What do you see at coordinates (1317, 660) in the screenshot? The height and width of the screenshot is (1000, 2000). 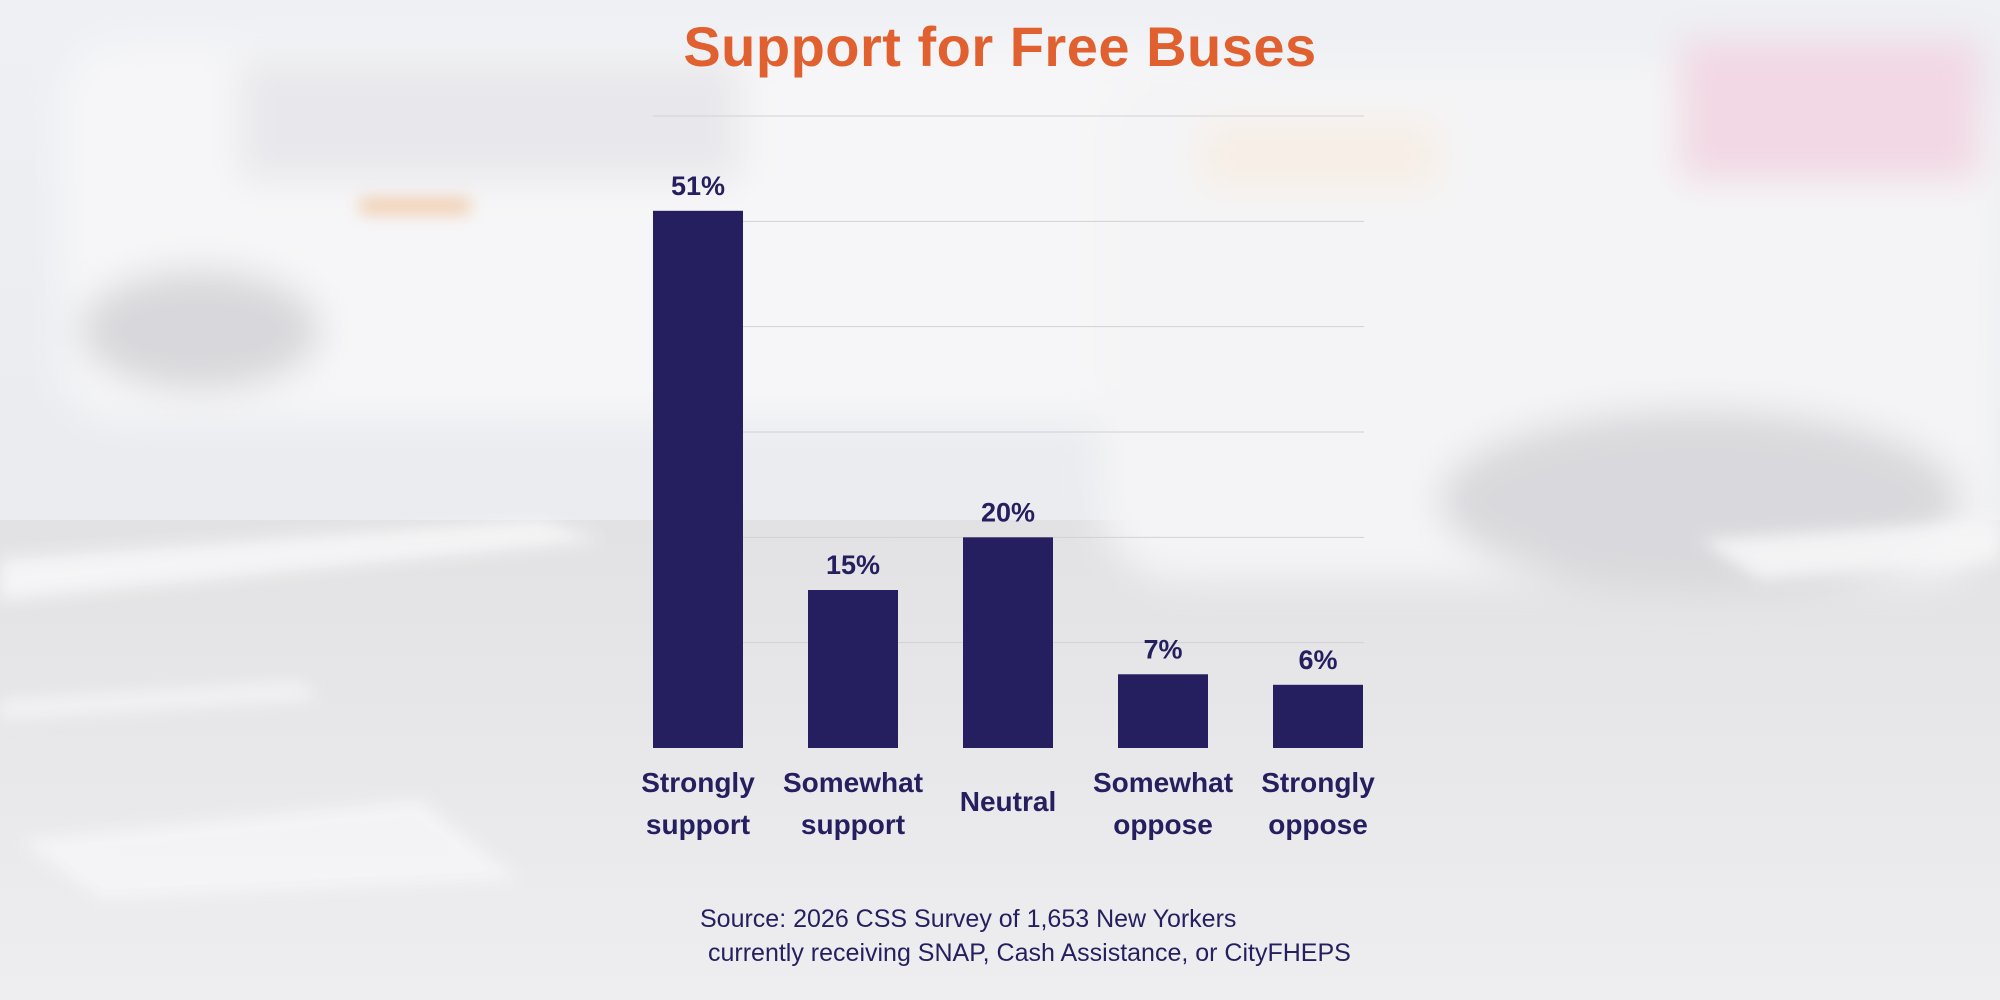 I see `value-label-5: 6%` at bounding box center [1317, 660].